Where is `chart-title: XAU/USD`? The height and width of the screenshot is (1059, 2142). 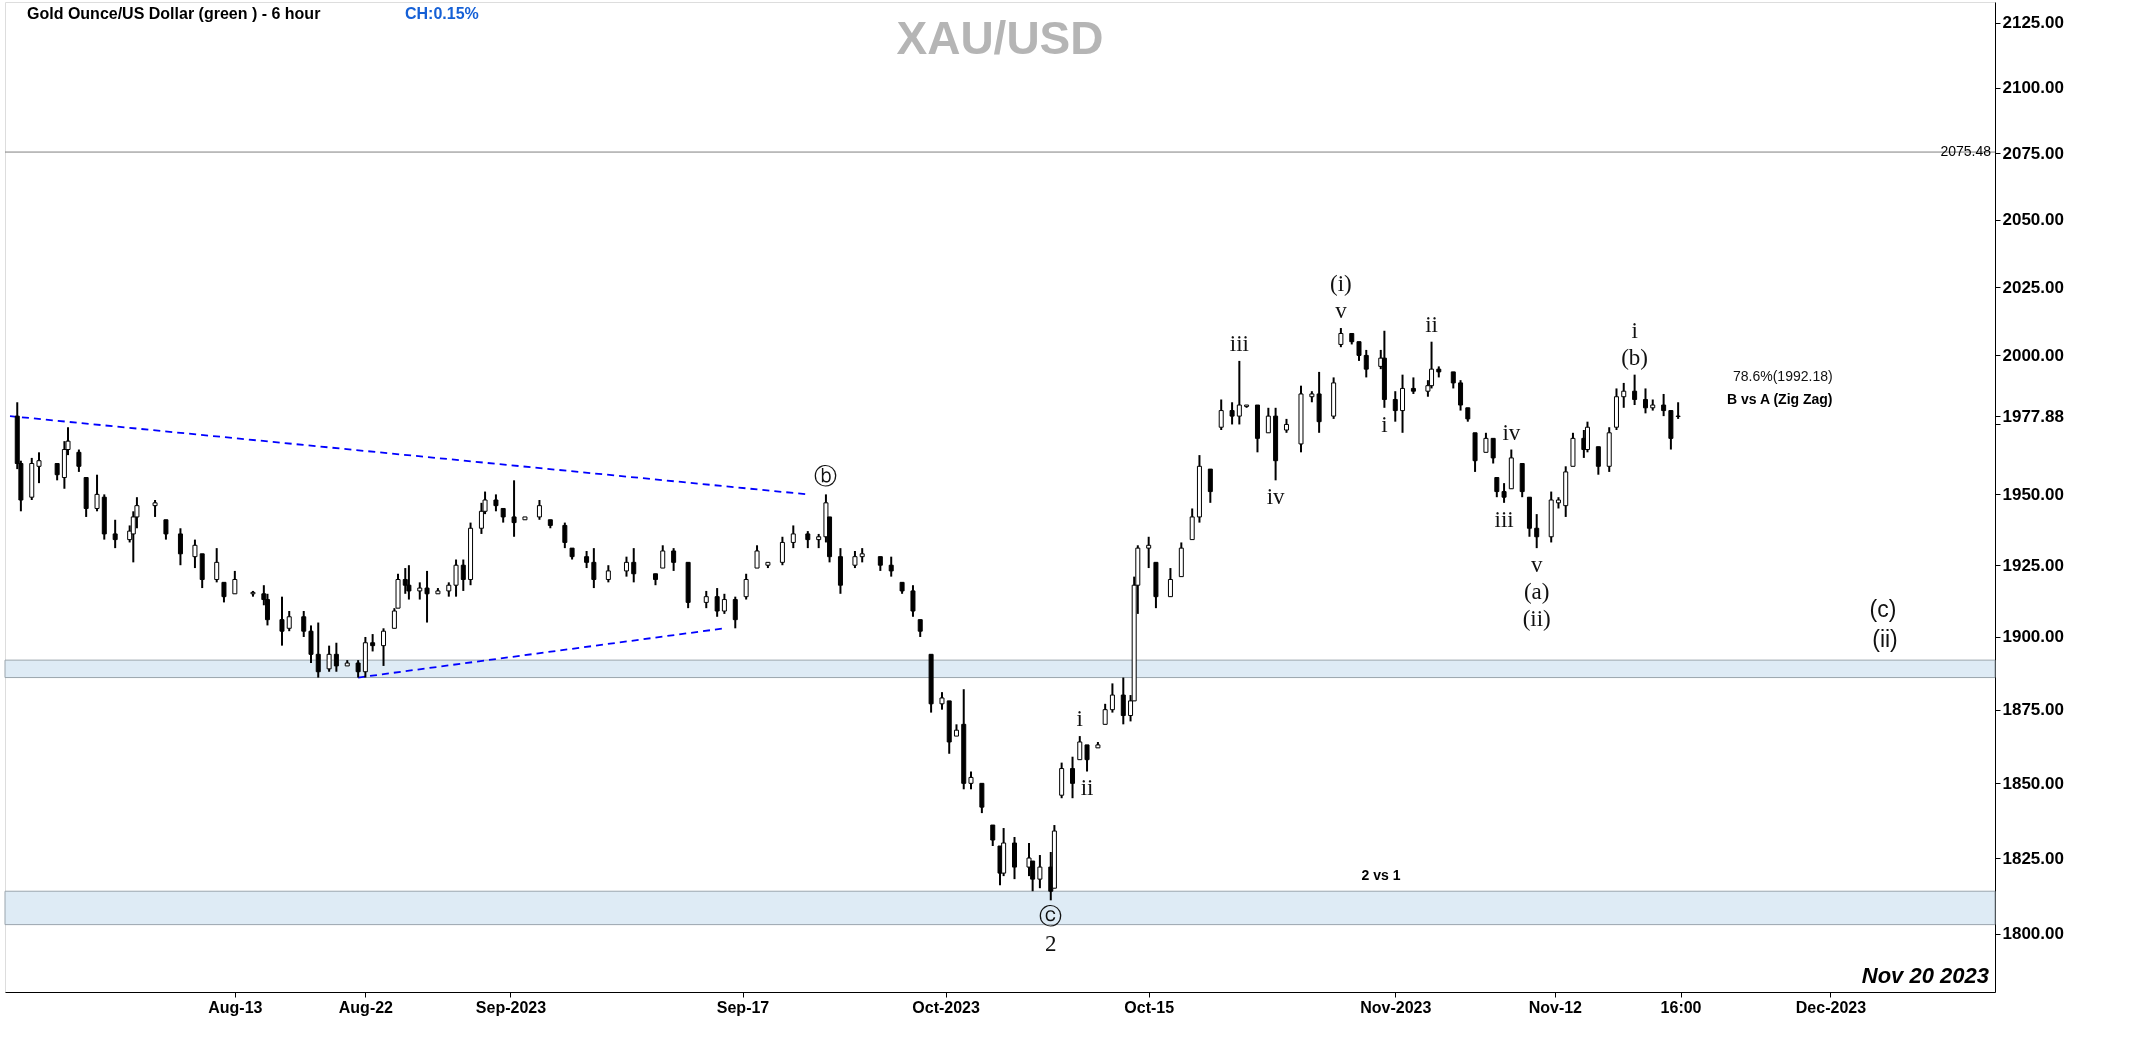 chart-title: XAU/USD is located at coordinates (1000, 38).